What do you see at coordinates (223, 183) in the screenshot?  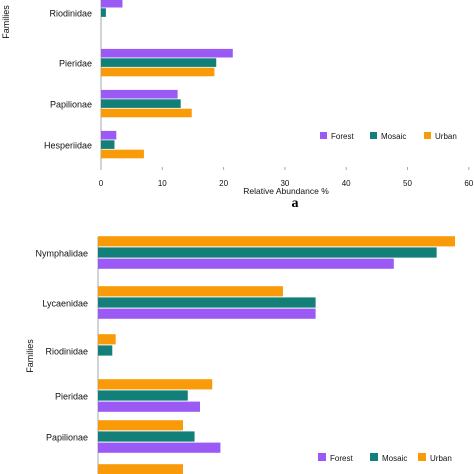 I see `panel-a-x-tick-label: 20` at bounding box center [223, 183].